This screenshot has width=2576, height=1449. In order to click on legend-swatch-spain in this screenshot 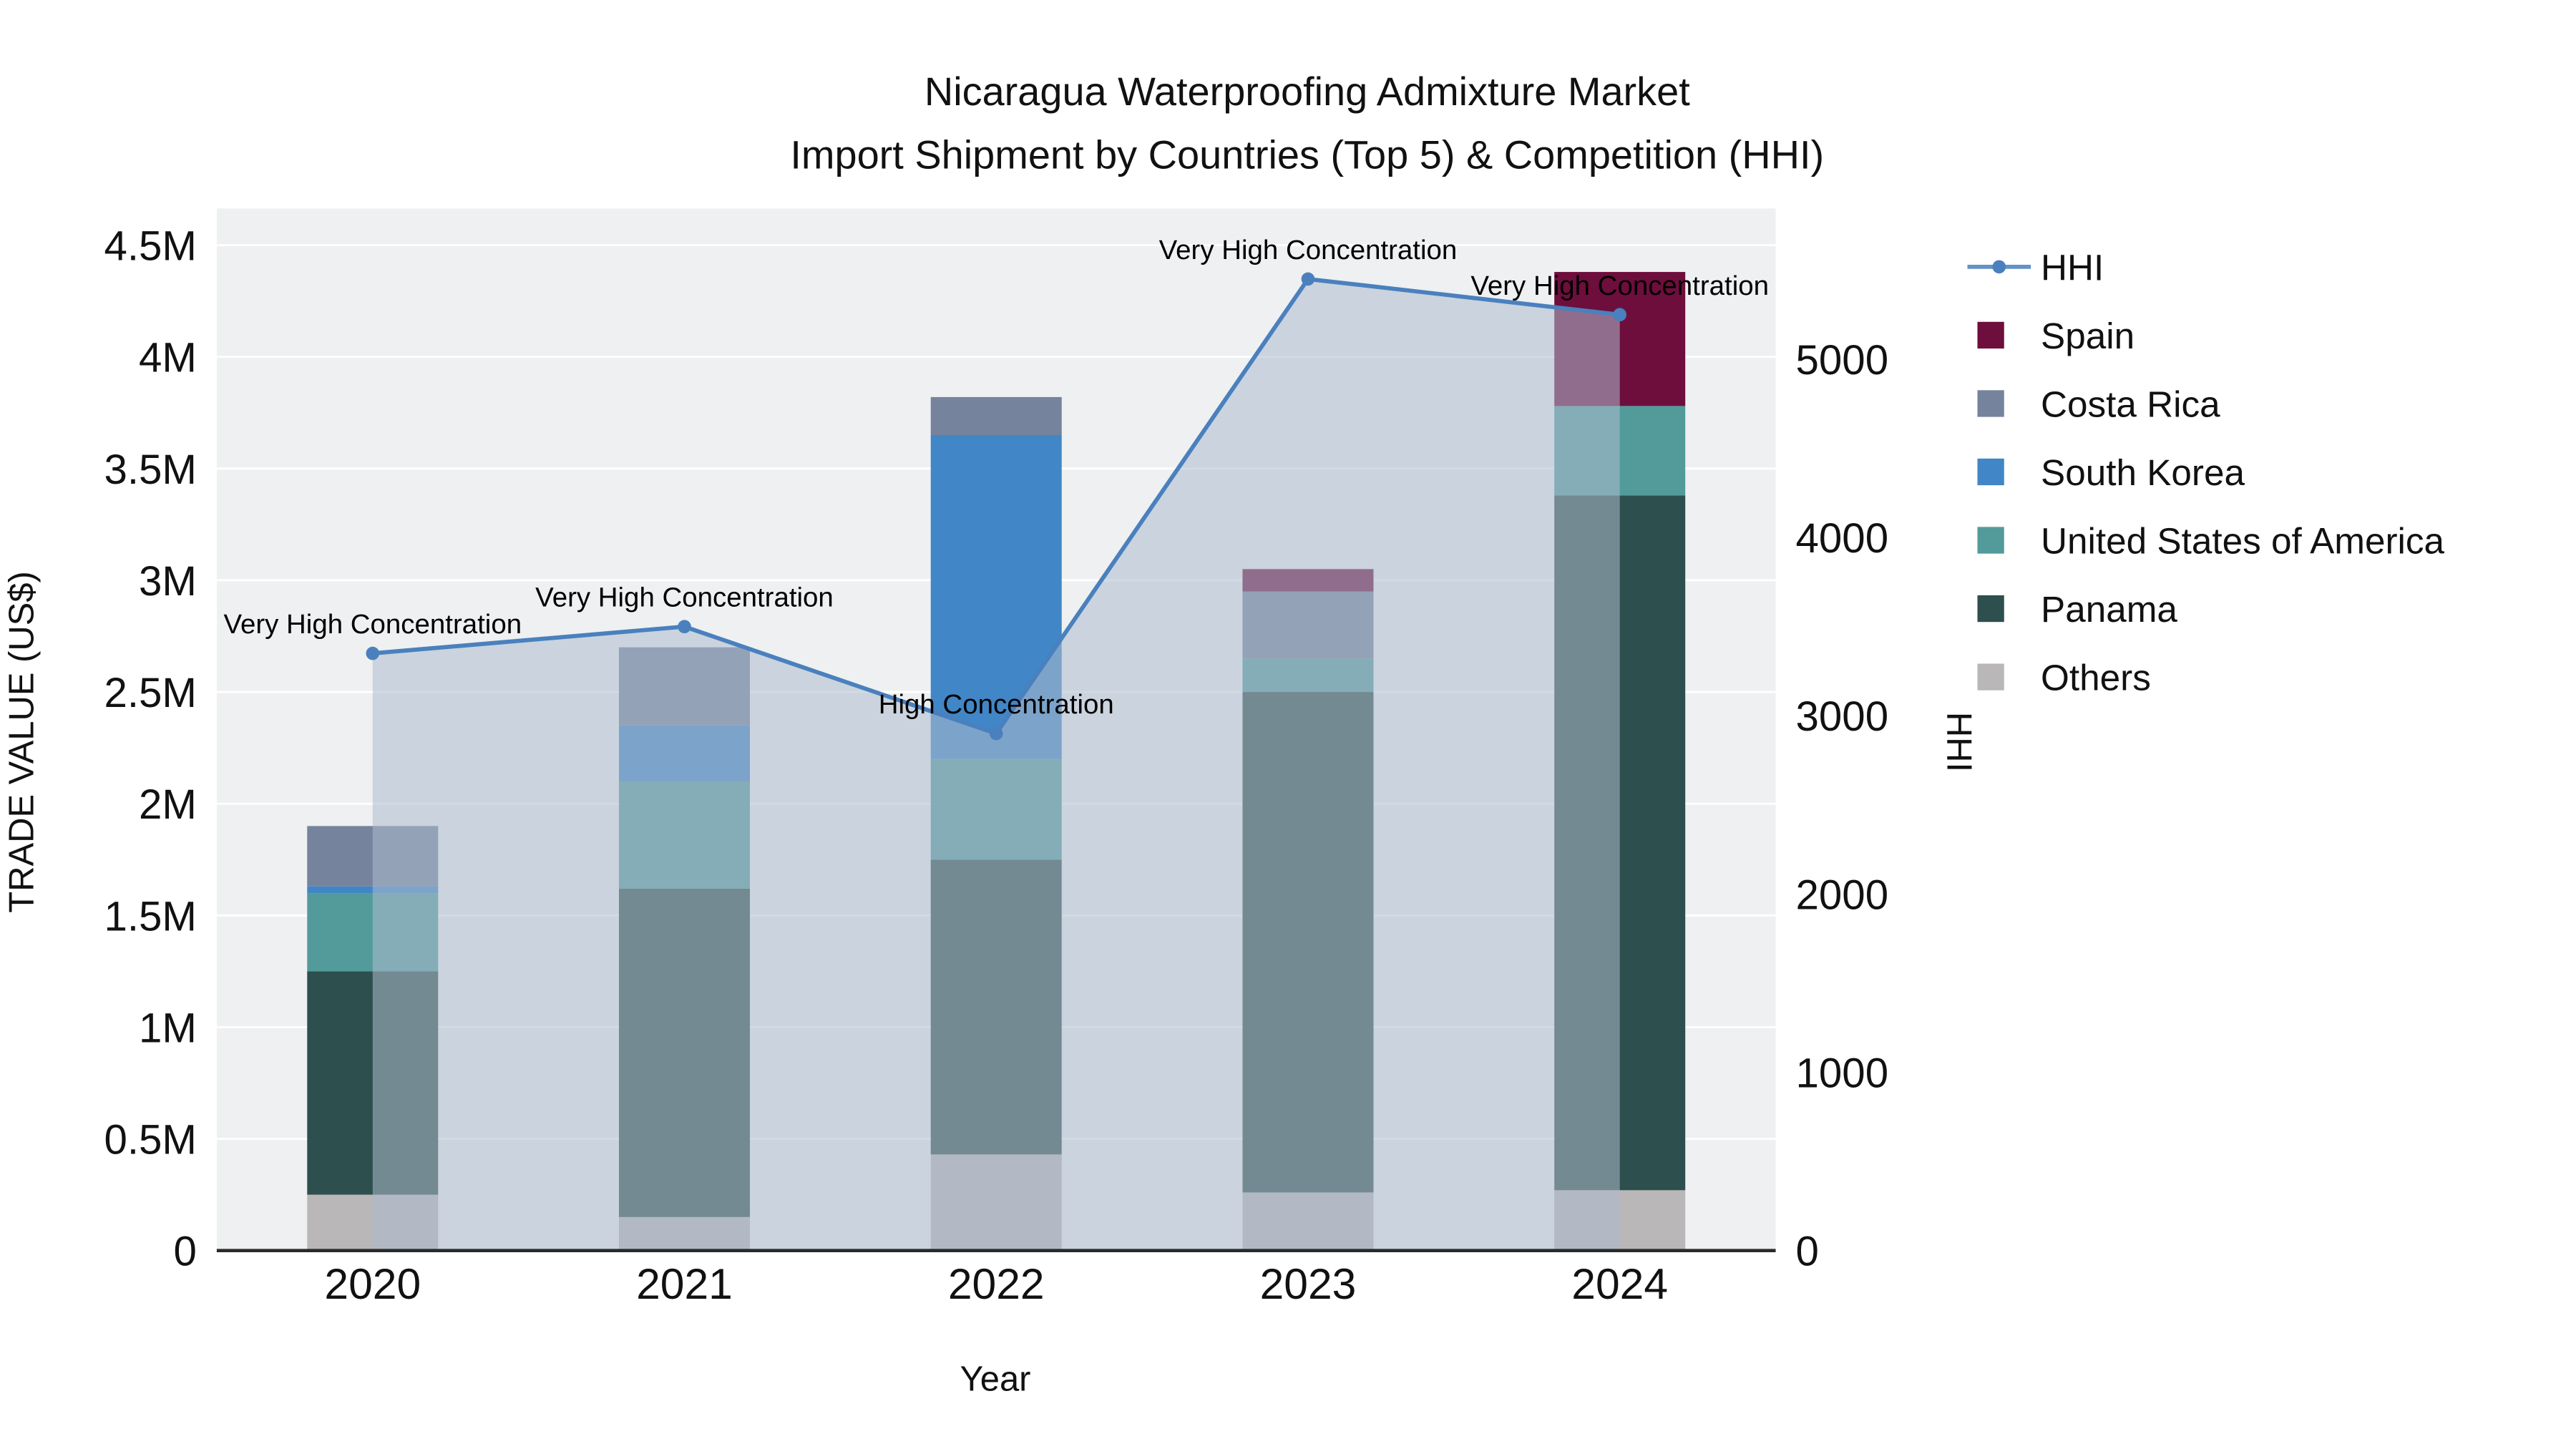, I will do `click(1990, 335)`.